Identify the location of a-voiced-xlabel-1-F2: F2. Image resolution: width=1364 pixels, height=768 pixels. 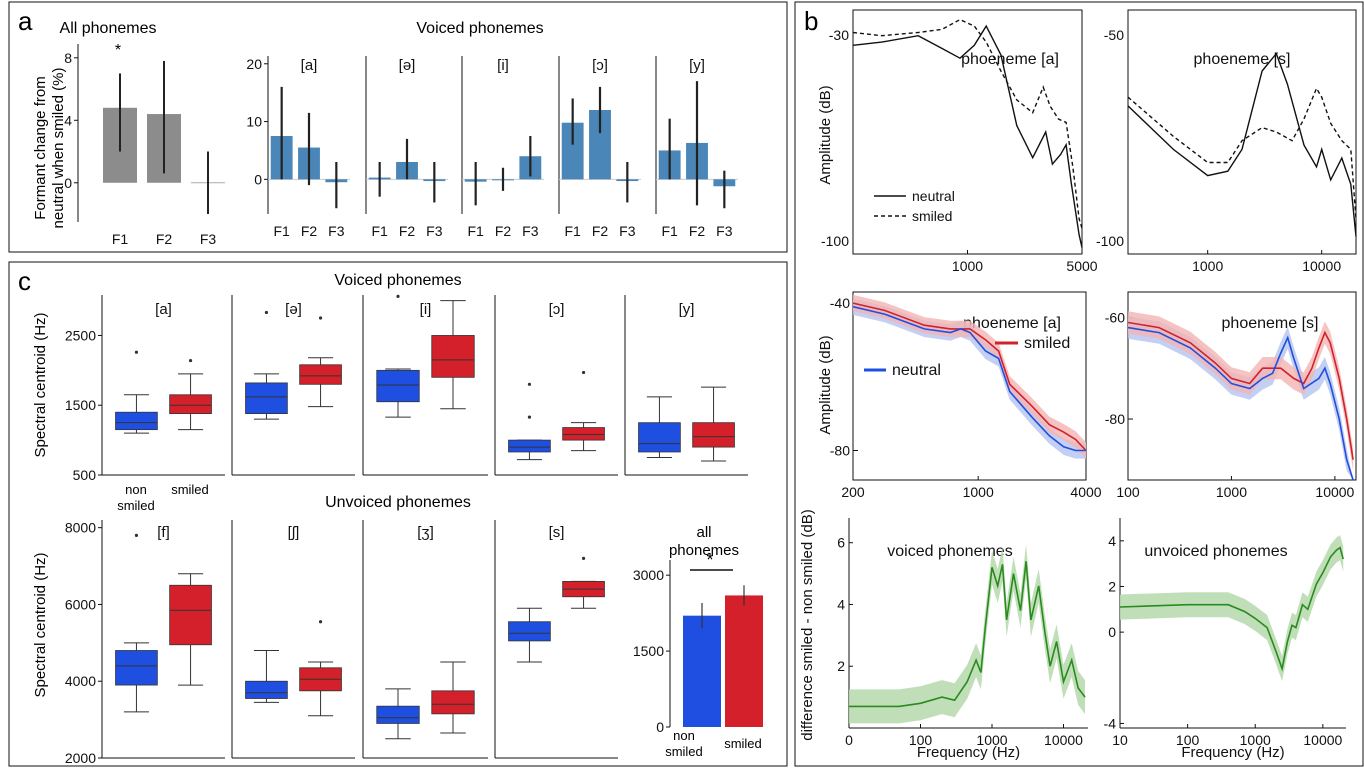
(407, 231).